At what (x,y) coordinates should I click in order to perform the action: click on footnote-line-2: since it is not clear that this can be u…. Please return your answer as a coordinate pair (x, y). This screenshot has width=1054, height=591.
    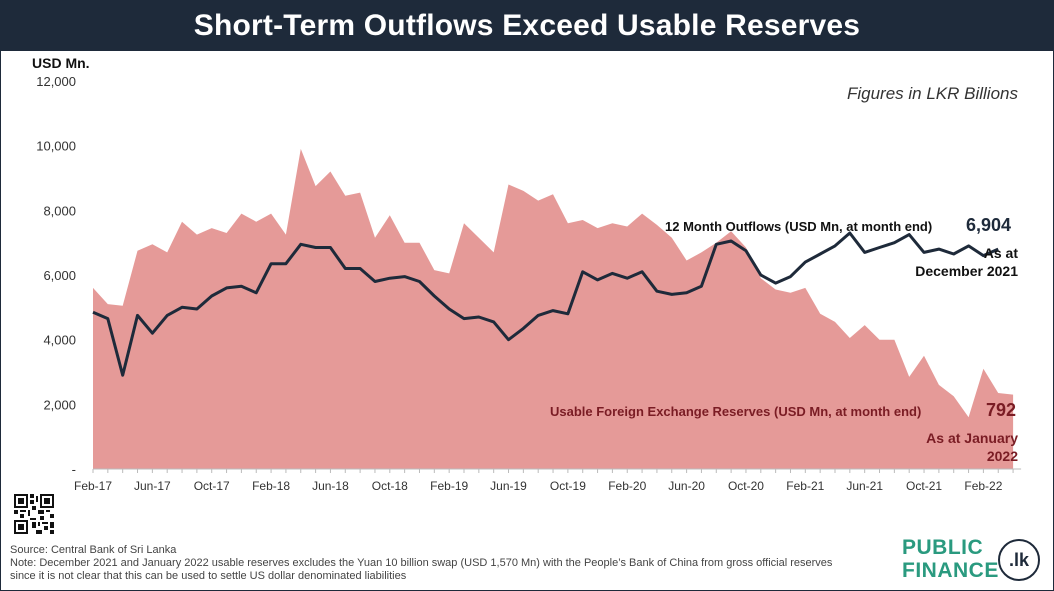
    Looking at the image, I should click on (208, 576).